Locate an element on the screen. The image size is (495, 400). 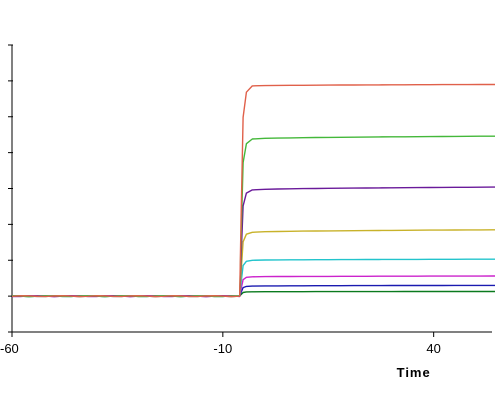
x-tick-label: -10 is located at coordinates (222, 348).